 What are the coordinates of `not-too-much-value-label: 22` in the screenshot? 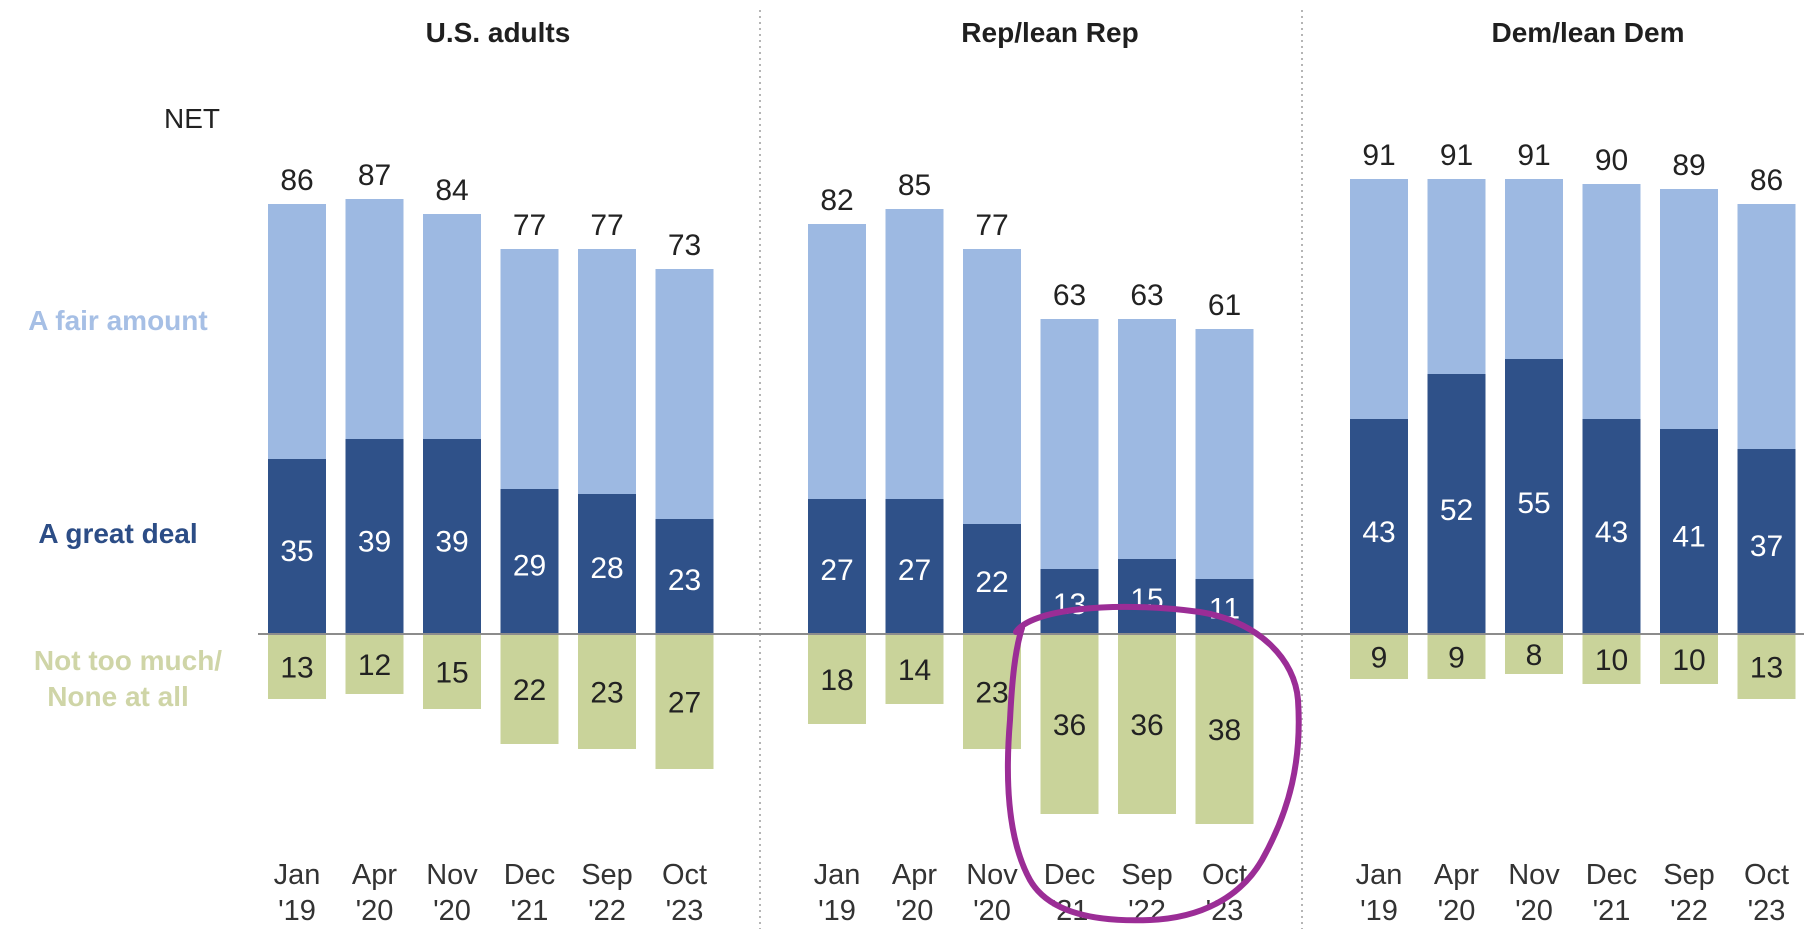 It's located at (529, 690).